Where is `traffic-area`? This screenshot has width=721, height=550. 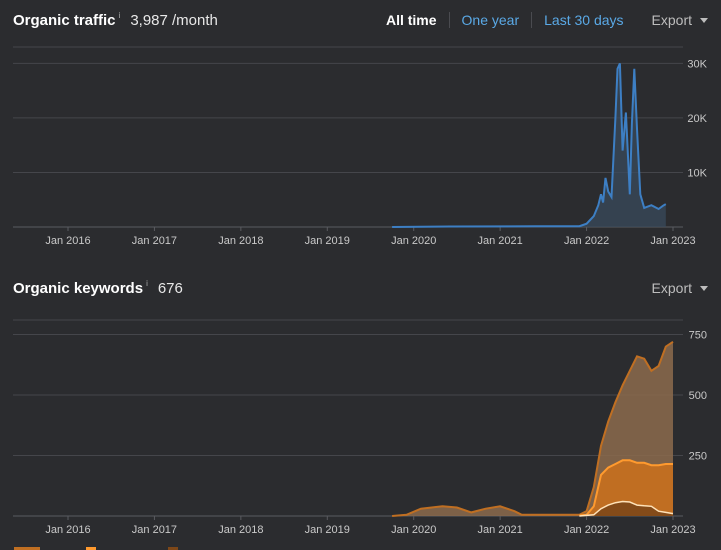 traffic-area is located at coordinates (529, 145).